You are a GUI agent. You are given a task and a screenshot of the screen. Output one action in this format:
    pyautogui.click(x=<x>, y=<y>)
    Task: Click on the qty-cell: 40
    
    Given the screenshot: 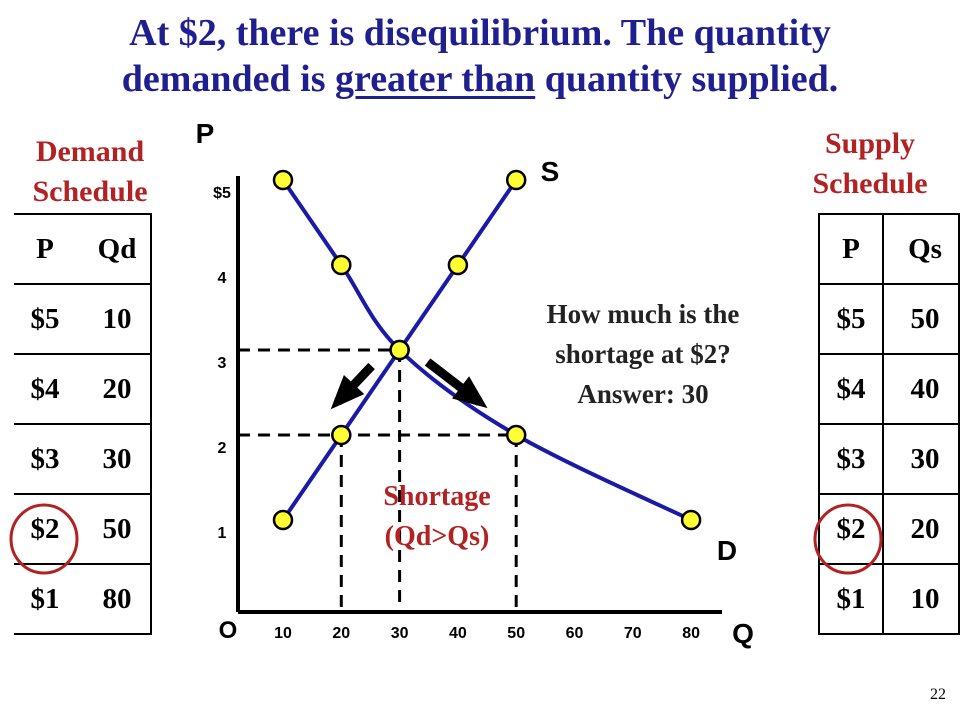 What is the action you would take?
    pyautogui.click(x=921, y=389)
    